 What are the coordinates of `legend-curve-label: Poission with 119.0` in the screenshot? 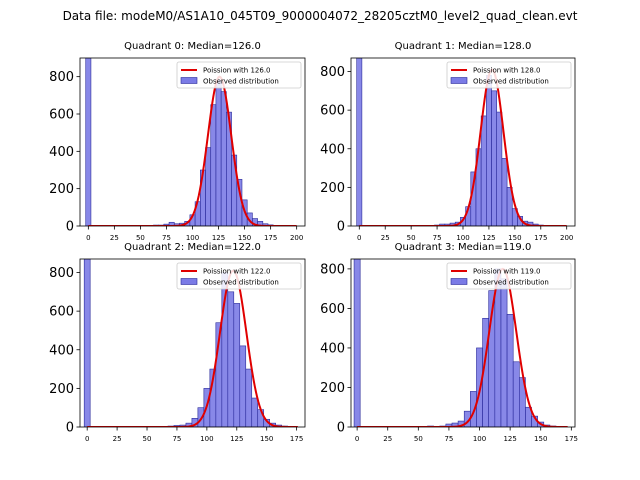 It's located at (507, 272).